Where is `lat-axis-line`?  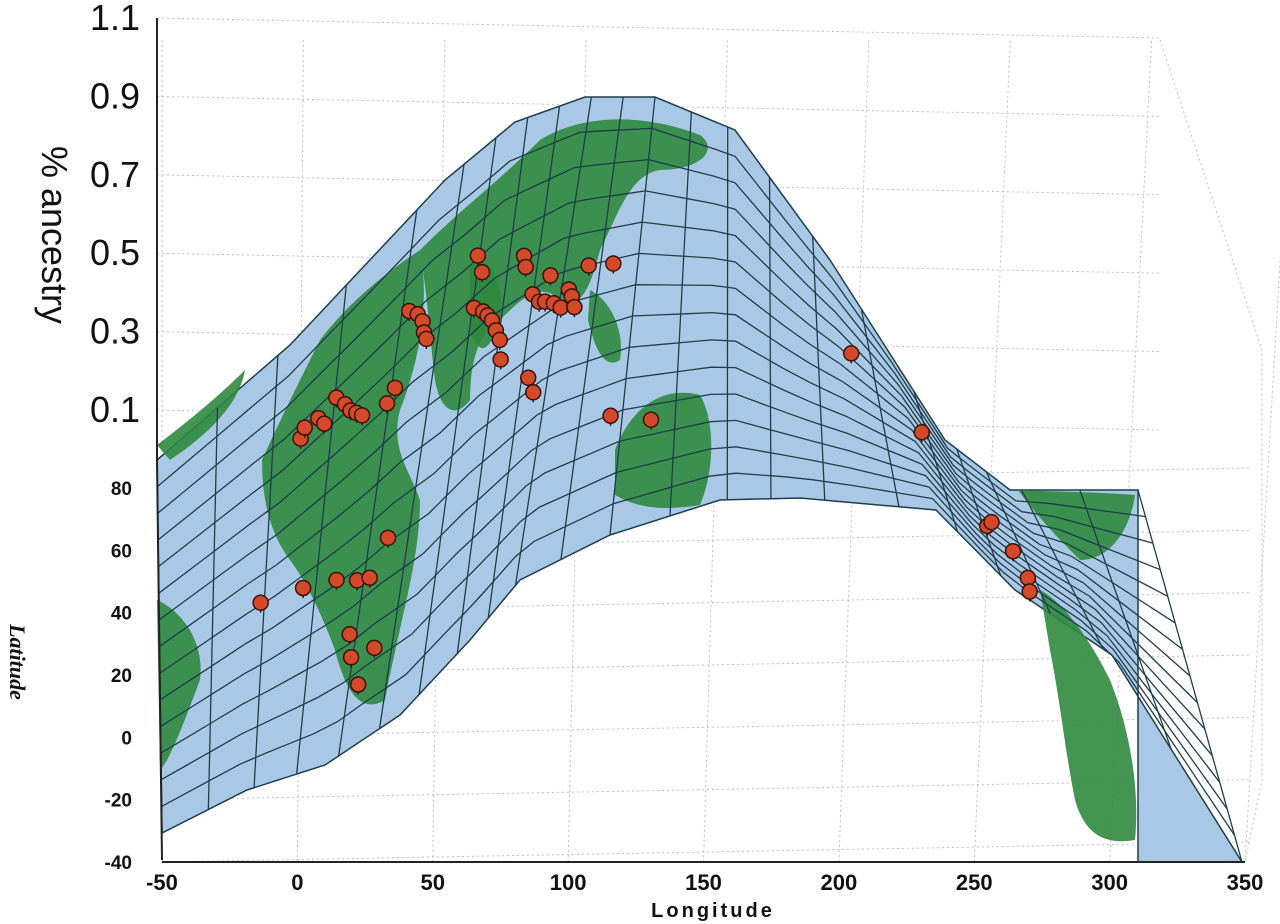
lat-axis-line is located at coordinates (159, 660).